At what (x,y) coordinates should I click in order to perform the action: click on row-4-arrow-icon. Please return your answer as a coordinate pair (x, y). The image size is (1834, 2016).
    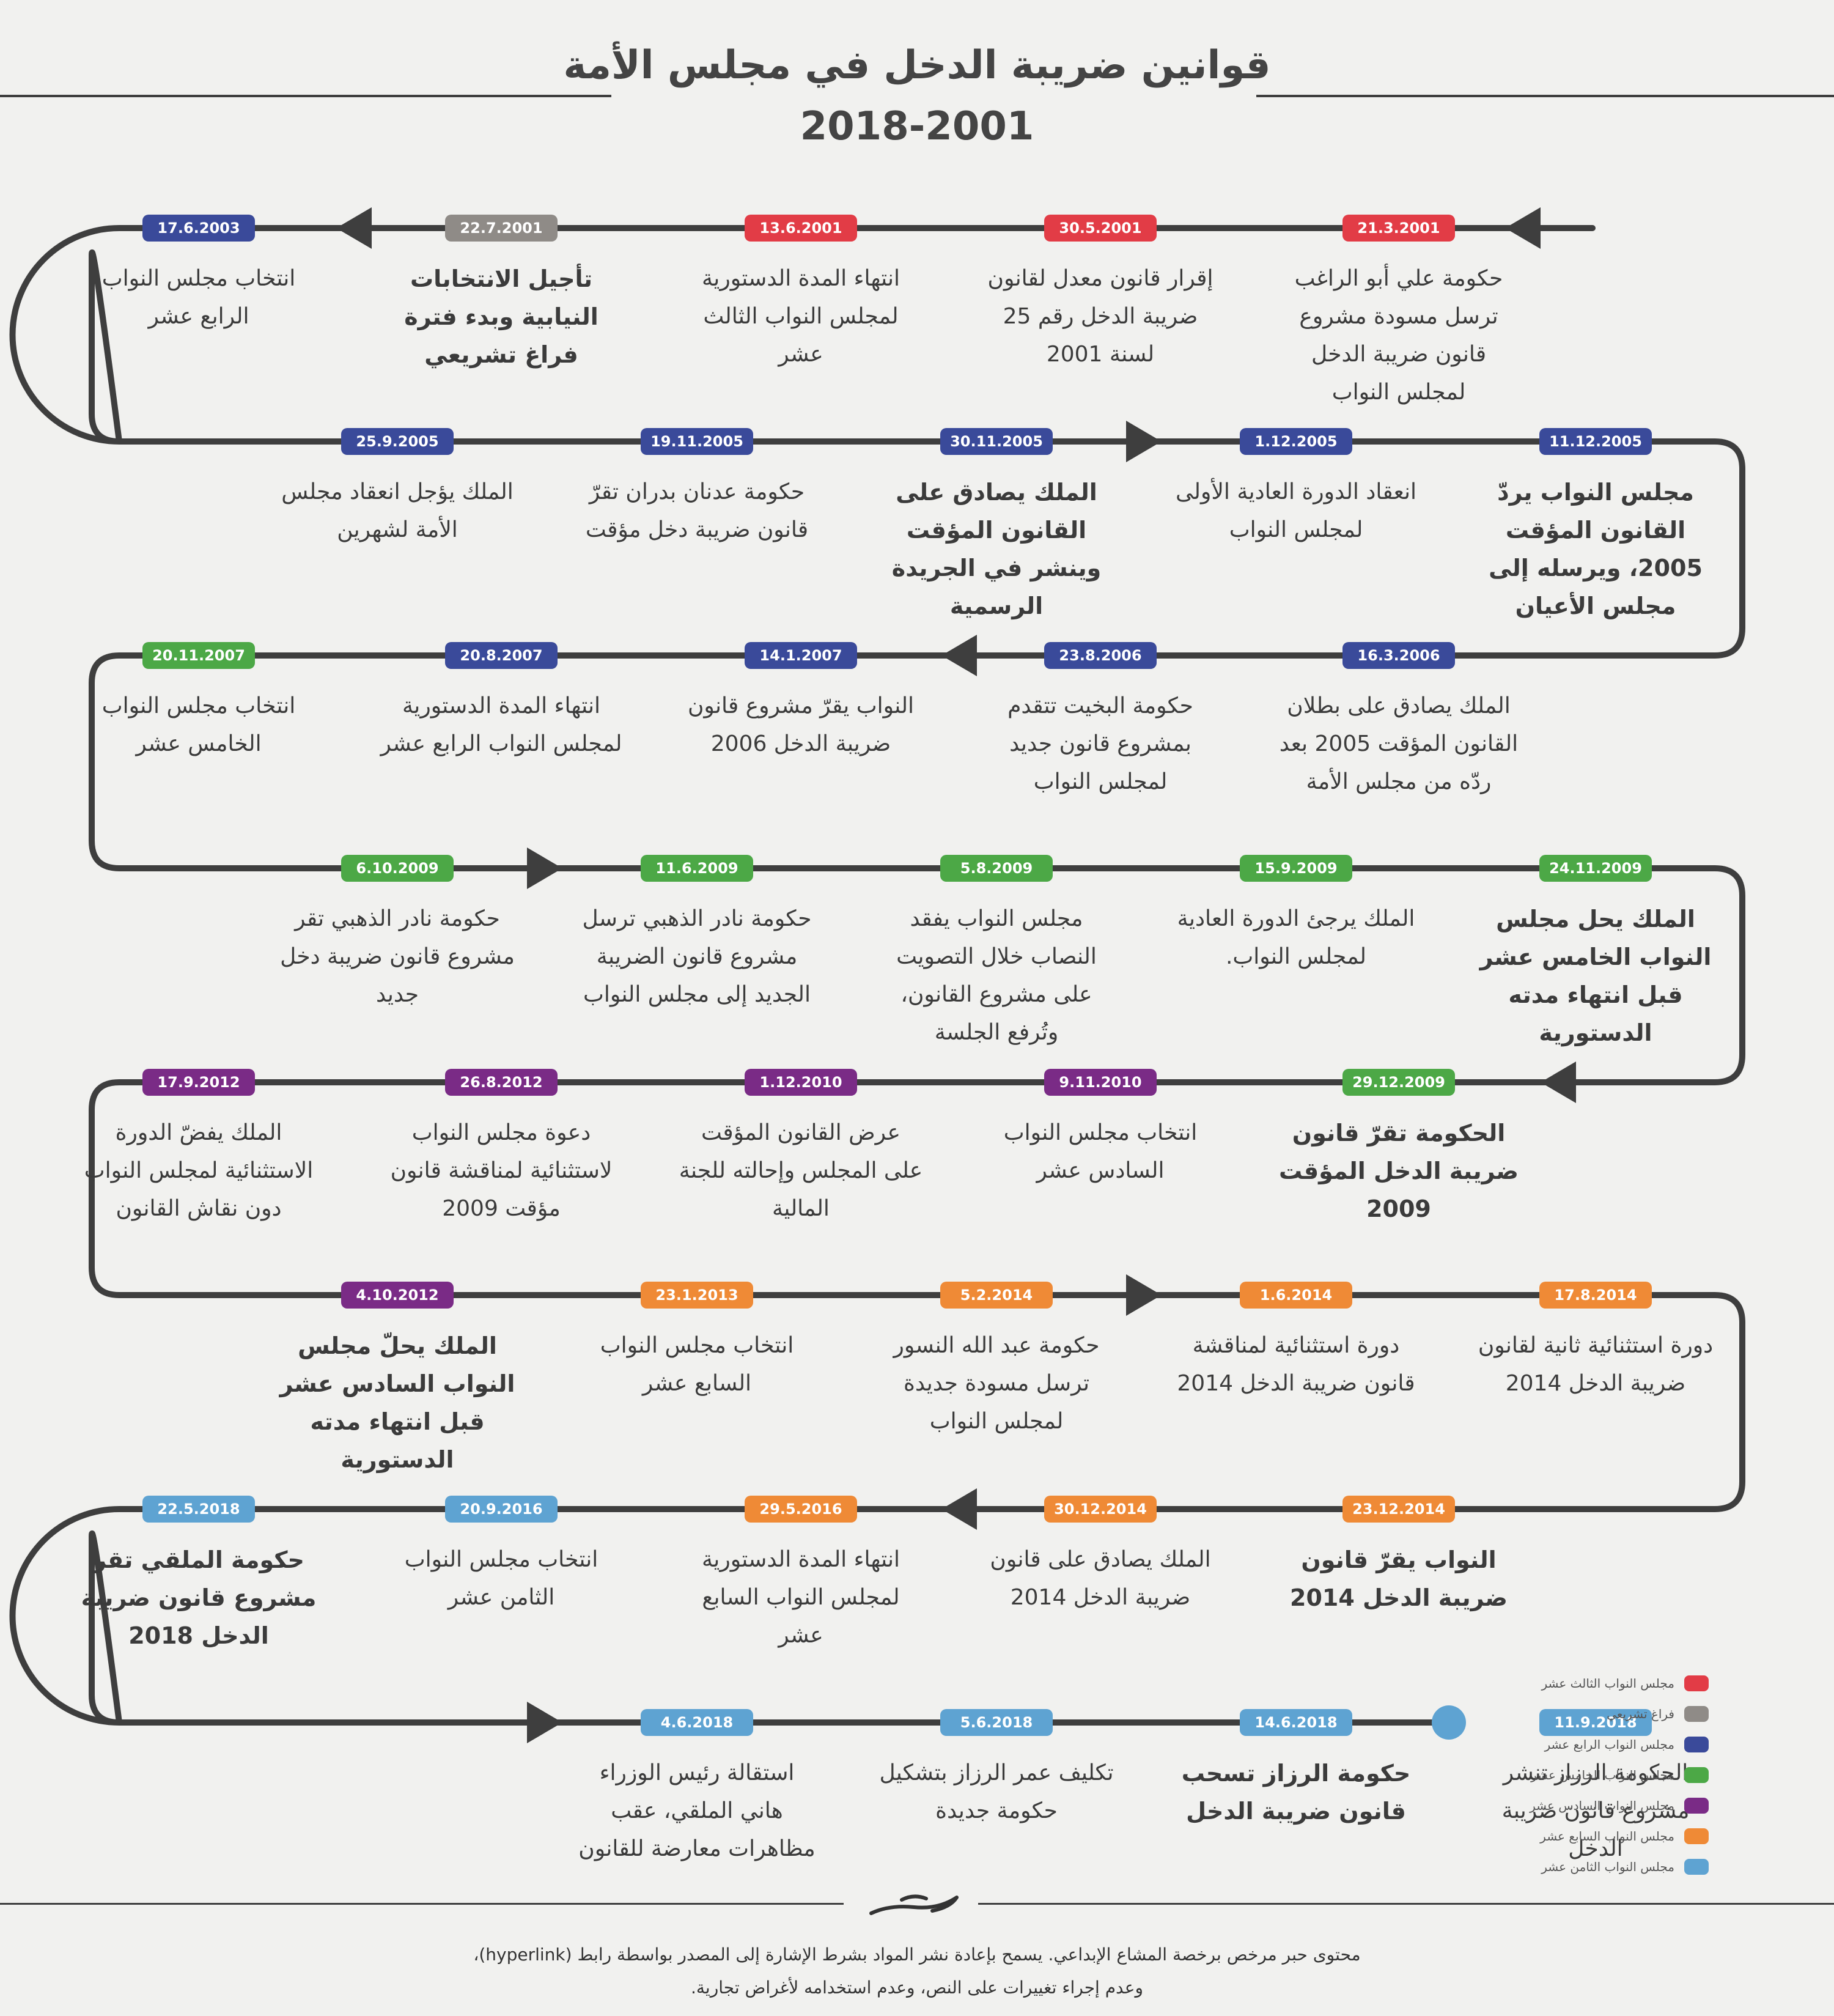
    Looking at the image, I should click on (544, 868).